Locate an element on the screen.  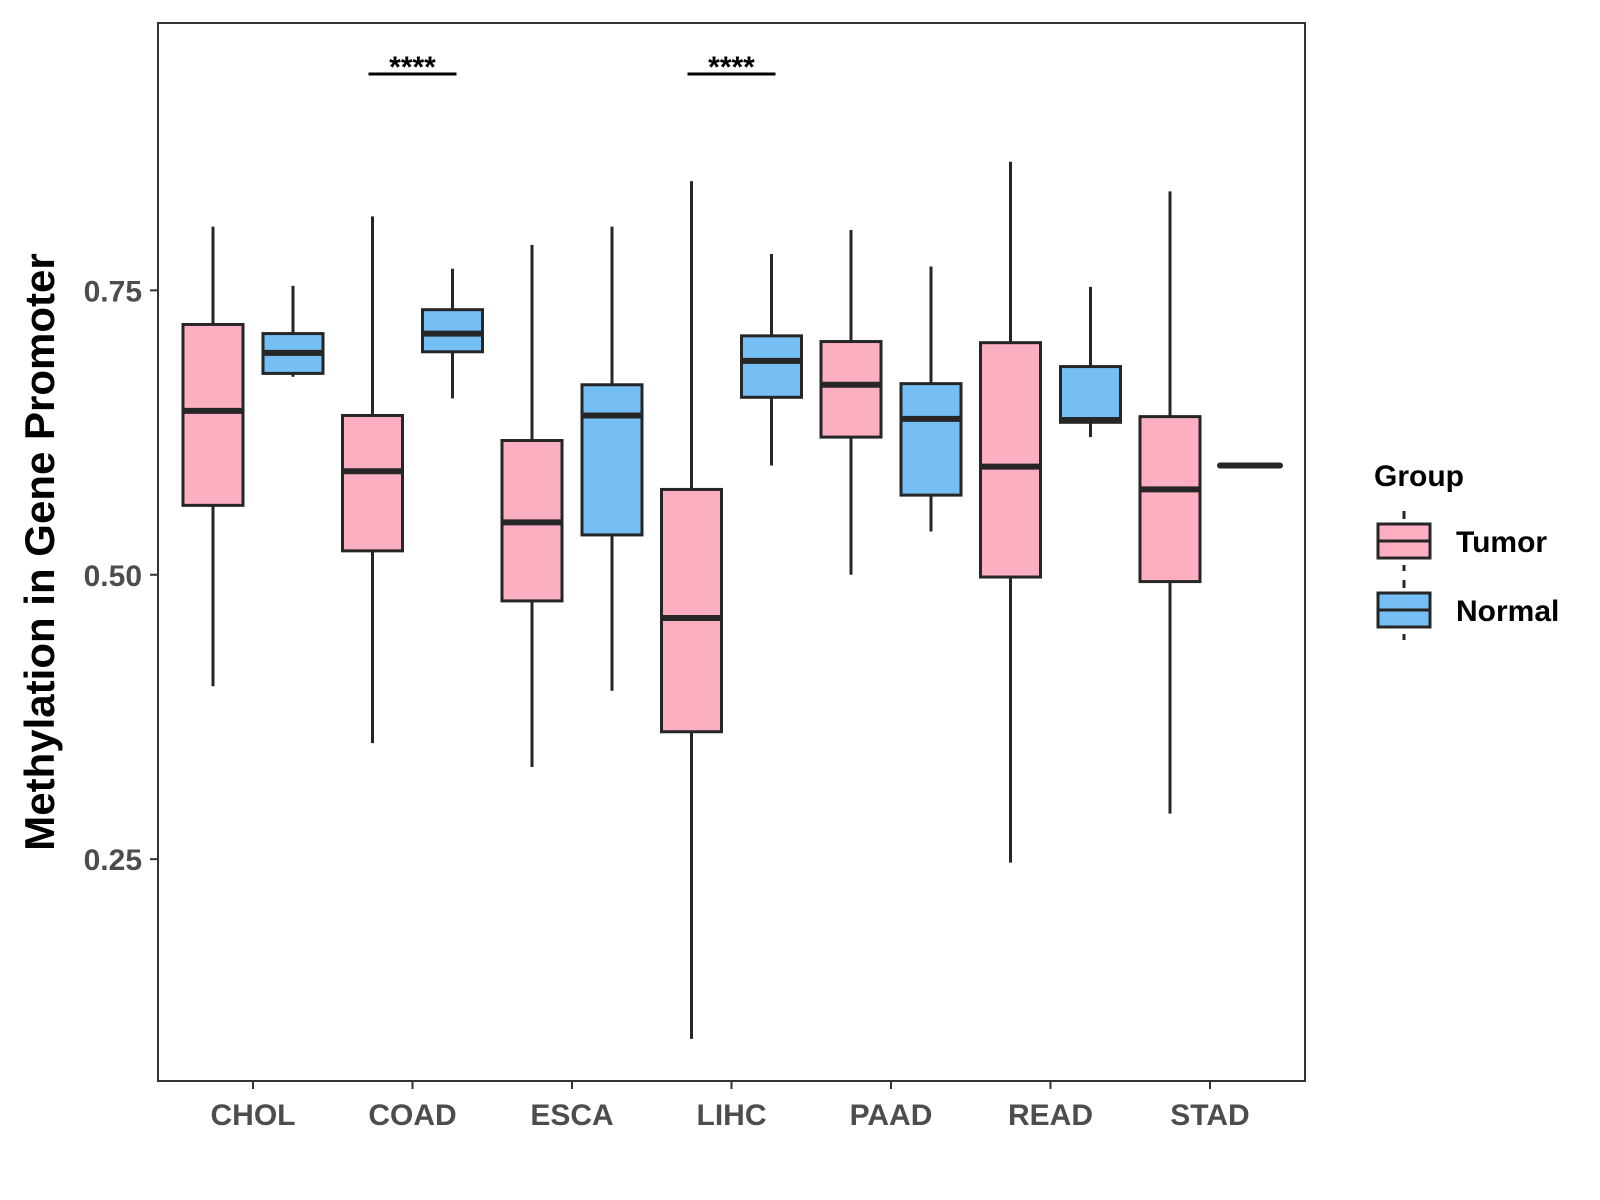
y-axis: 0.25 0.50 0.75 is located at coordinates (121, 576).